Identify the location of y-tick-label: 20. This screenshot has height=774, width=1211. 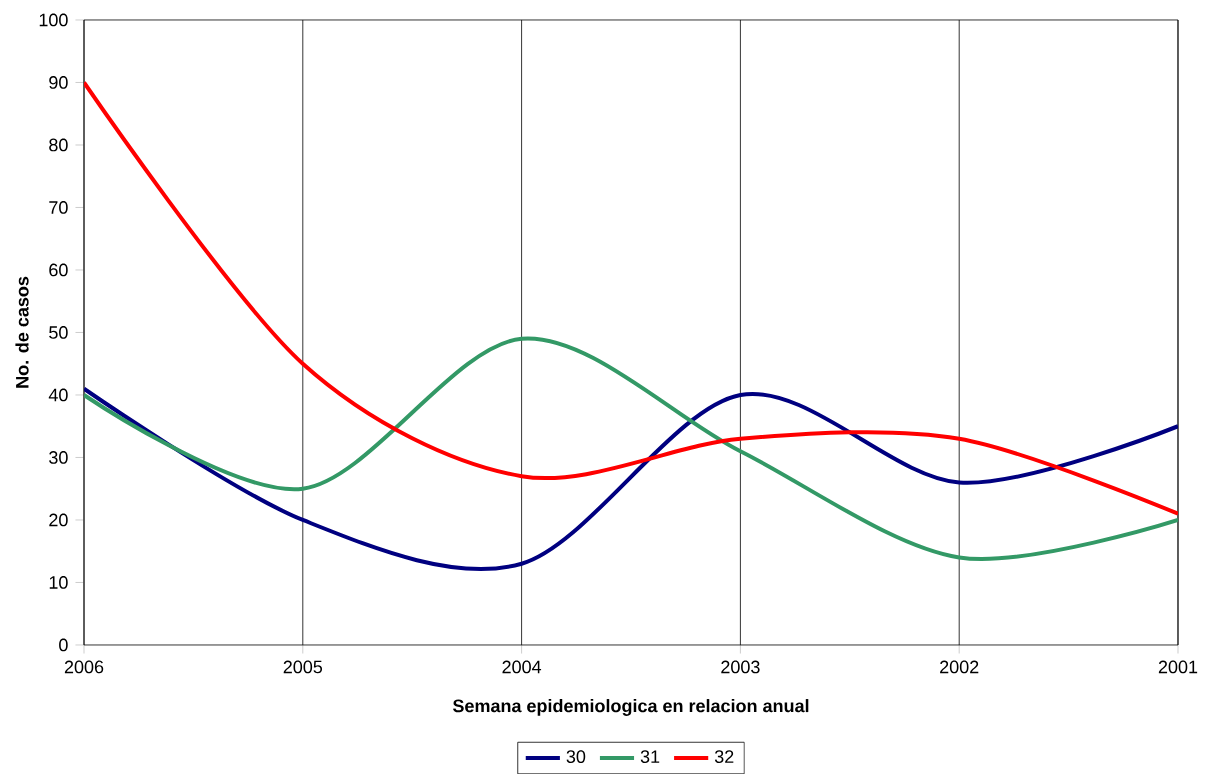
(58, 520).